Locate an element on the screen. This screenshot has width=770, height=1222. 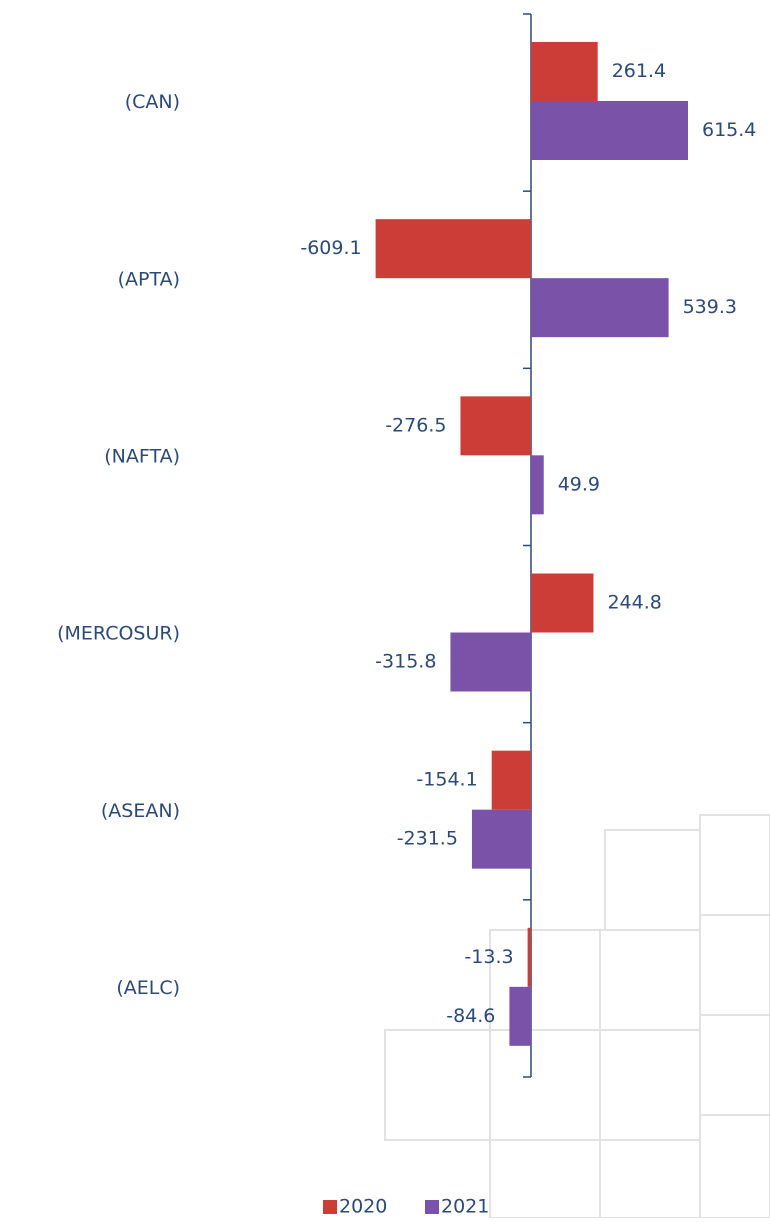
value-label: -13.3 is located at coordinates (488, 957).